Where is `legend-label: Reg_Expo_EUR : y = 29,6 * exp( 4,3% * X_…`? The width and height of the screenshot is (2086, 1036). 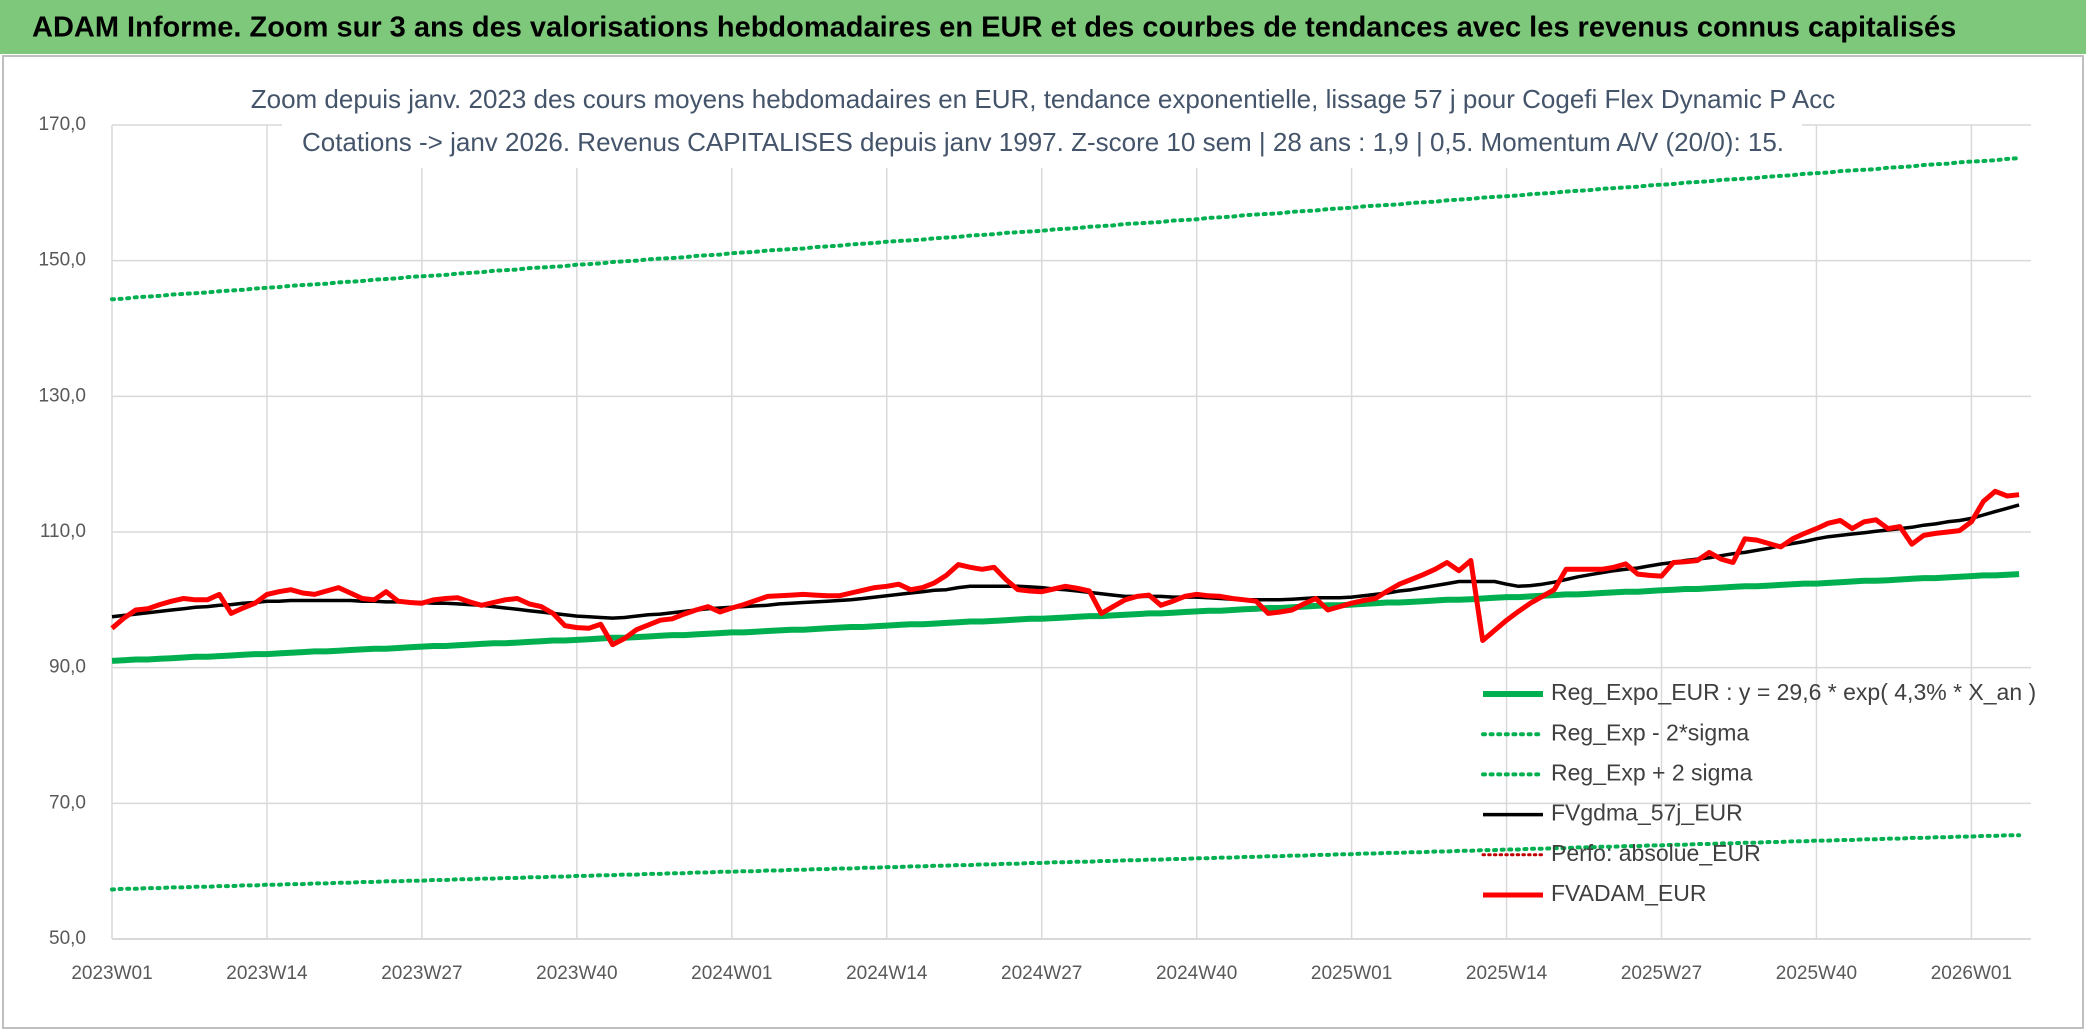
legend-label: Reg_Expo_EUR : y = 29,6 * exp( 4,3% * X_… is located at coordinates (1793, 692).